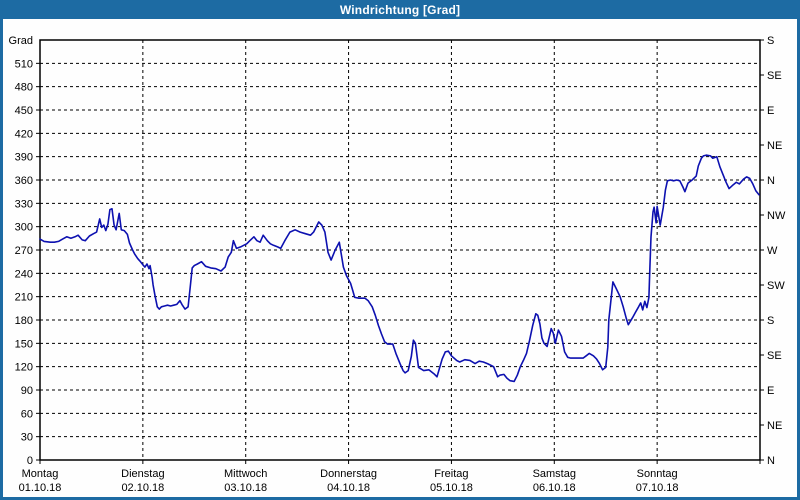 The height and width of the screenshot is (500, 800). What do you see at coordinates (24, 181) in the screenshot?
I see `y-axis-tick-label: 360` at bounding box center [24, 181].